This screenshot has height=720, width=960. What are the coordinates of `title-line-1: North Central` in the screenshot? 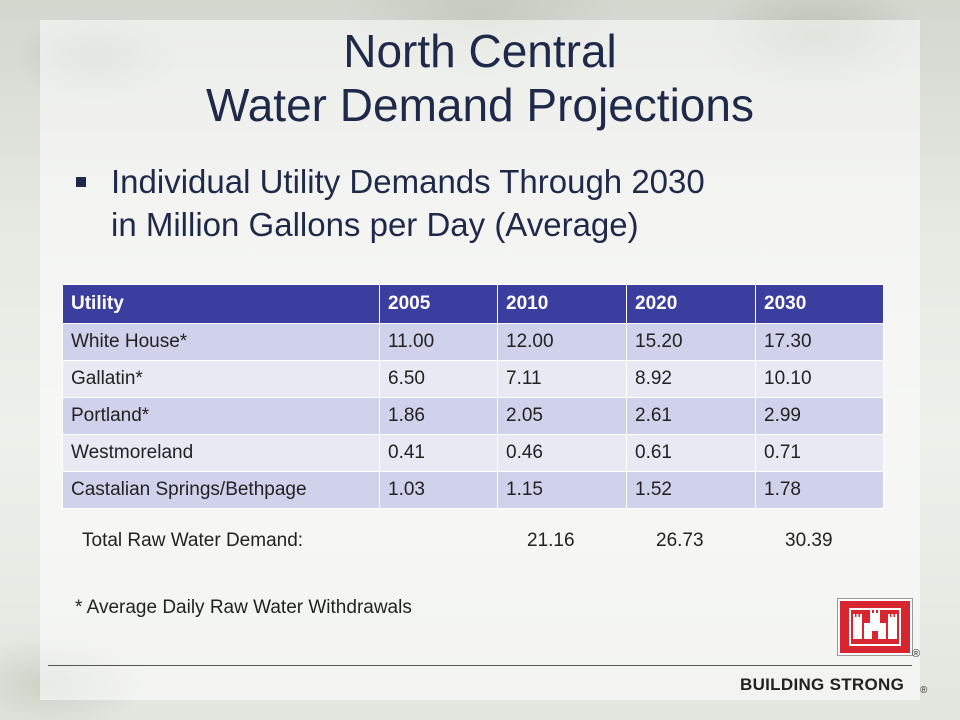 It's located at (480, 51).